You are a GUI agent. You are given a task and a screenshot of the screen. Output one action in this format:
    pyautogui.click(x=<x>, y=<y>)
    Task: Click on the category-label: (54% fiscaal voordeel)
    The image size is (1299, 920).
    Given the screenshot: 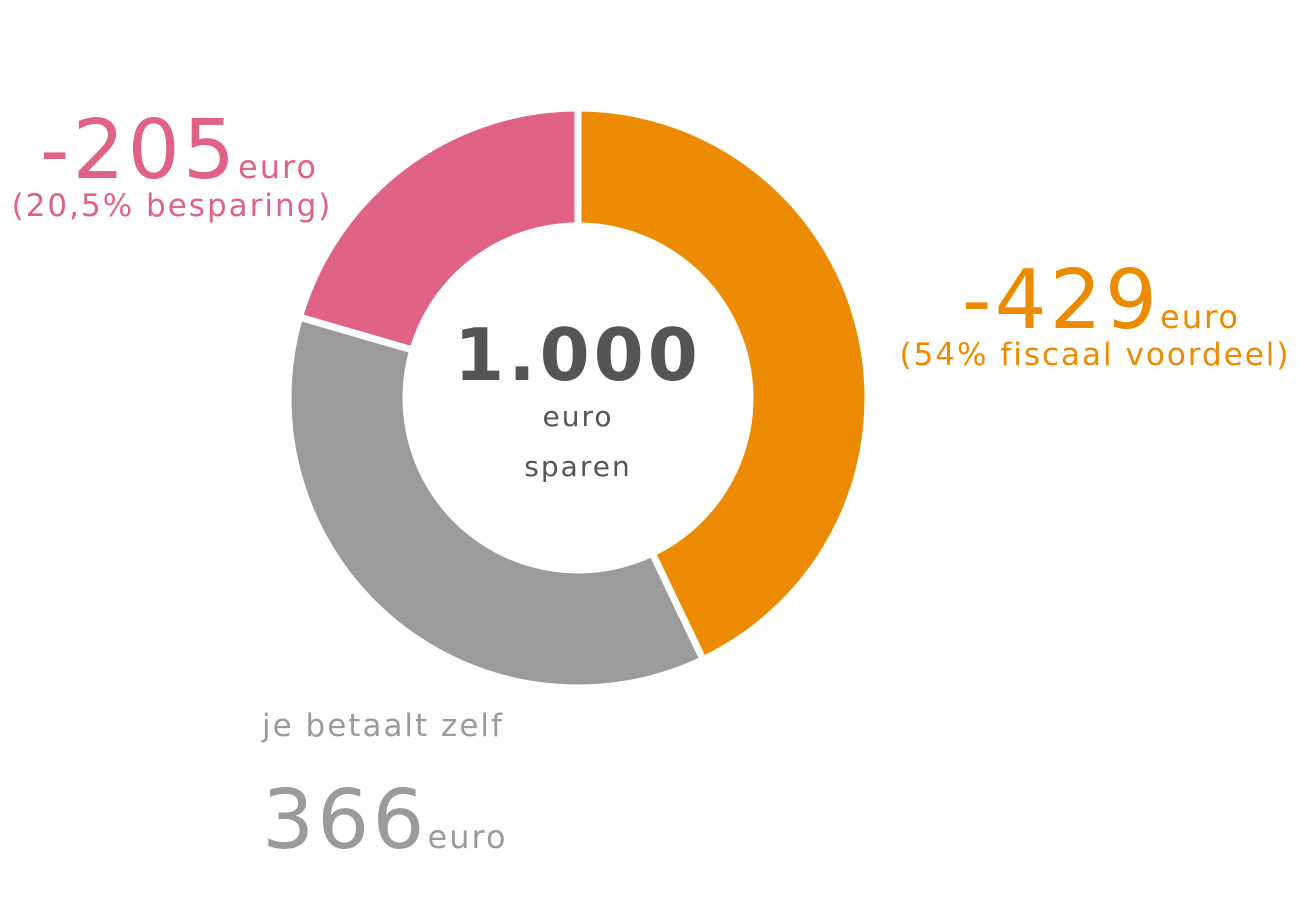 What is the action you would take?
    pyautogui.click(x=1094, y=355)
    